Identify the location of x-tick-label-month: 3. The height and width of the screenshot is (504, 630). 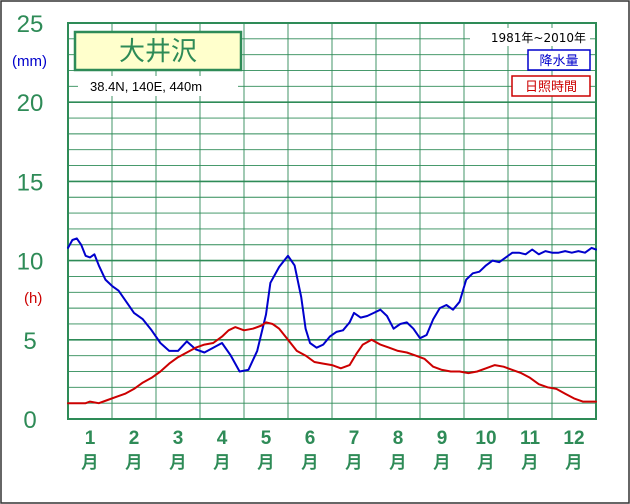
(178, 438).